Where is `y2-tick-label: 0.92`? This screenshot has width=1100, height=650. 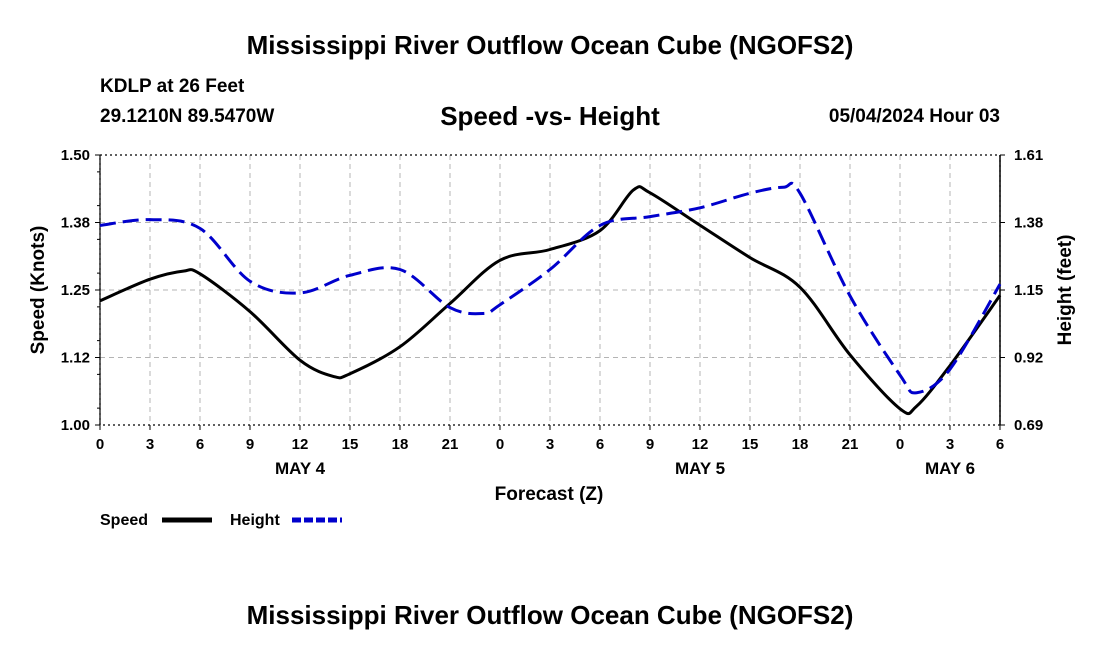 y2-tick-label: 0.92 is located at coordinates (1028, 358).